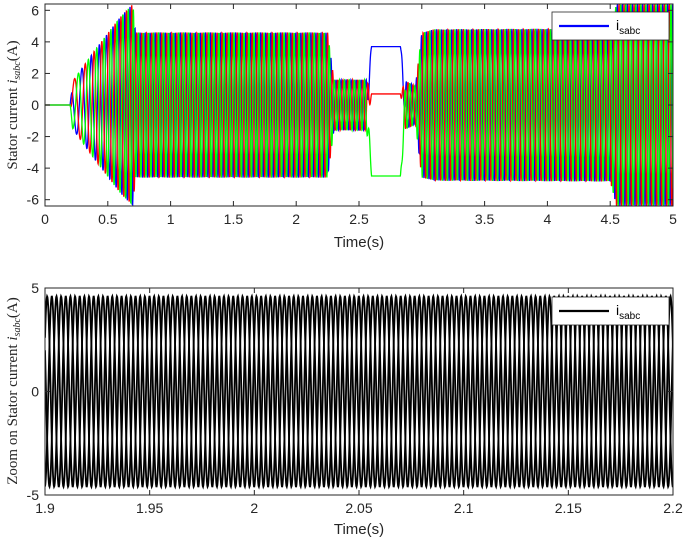 This screenshot has width=685, height=542. I want to click on top-x-tick-label: 4, so click(548, 219).